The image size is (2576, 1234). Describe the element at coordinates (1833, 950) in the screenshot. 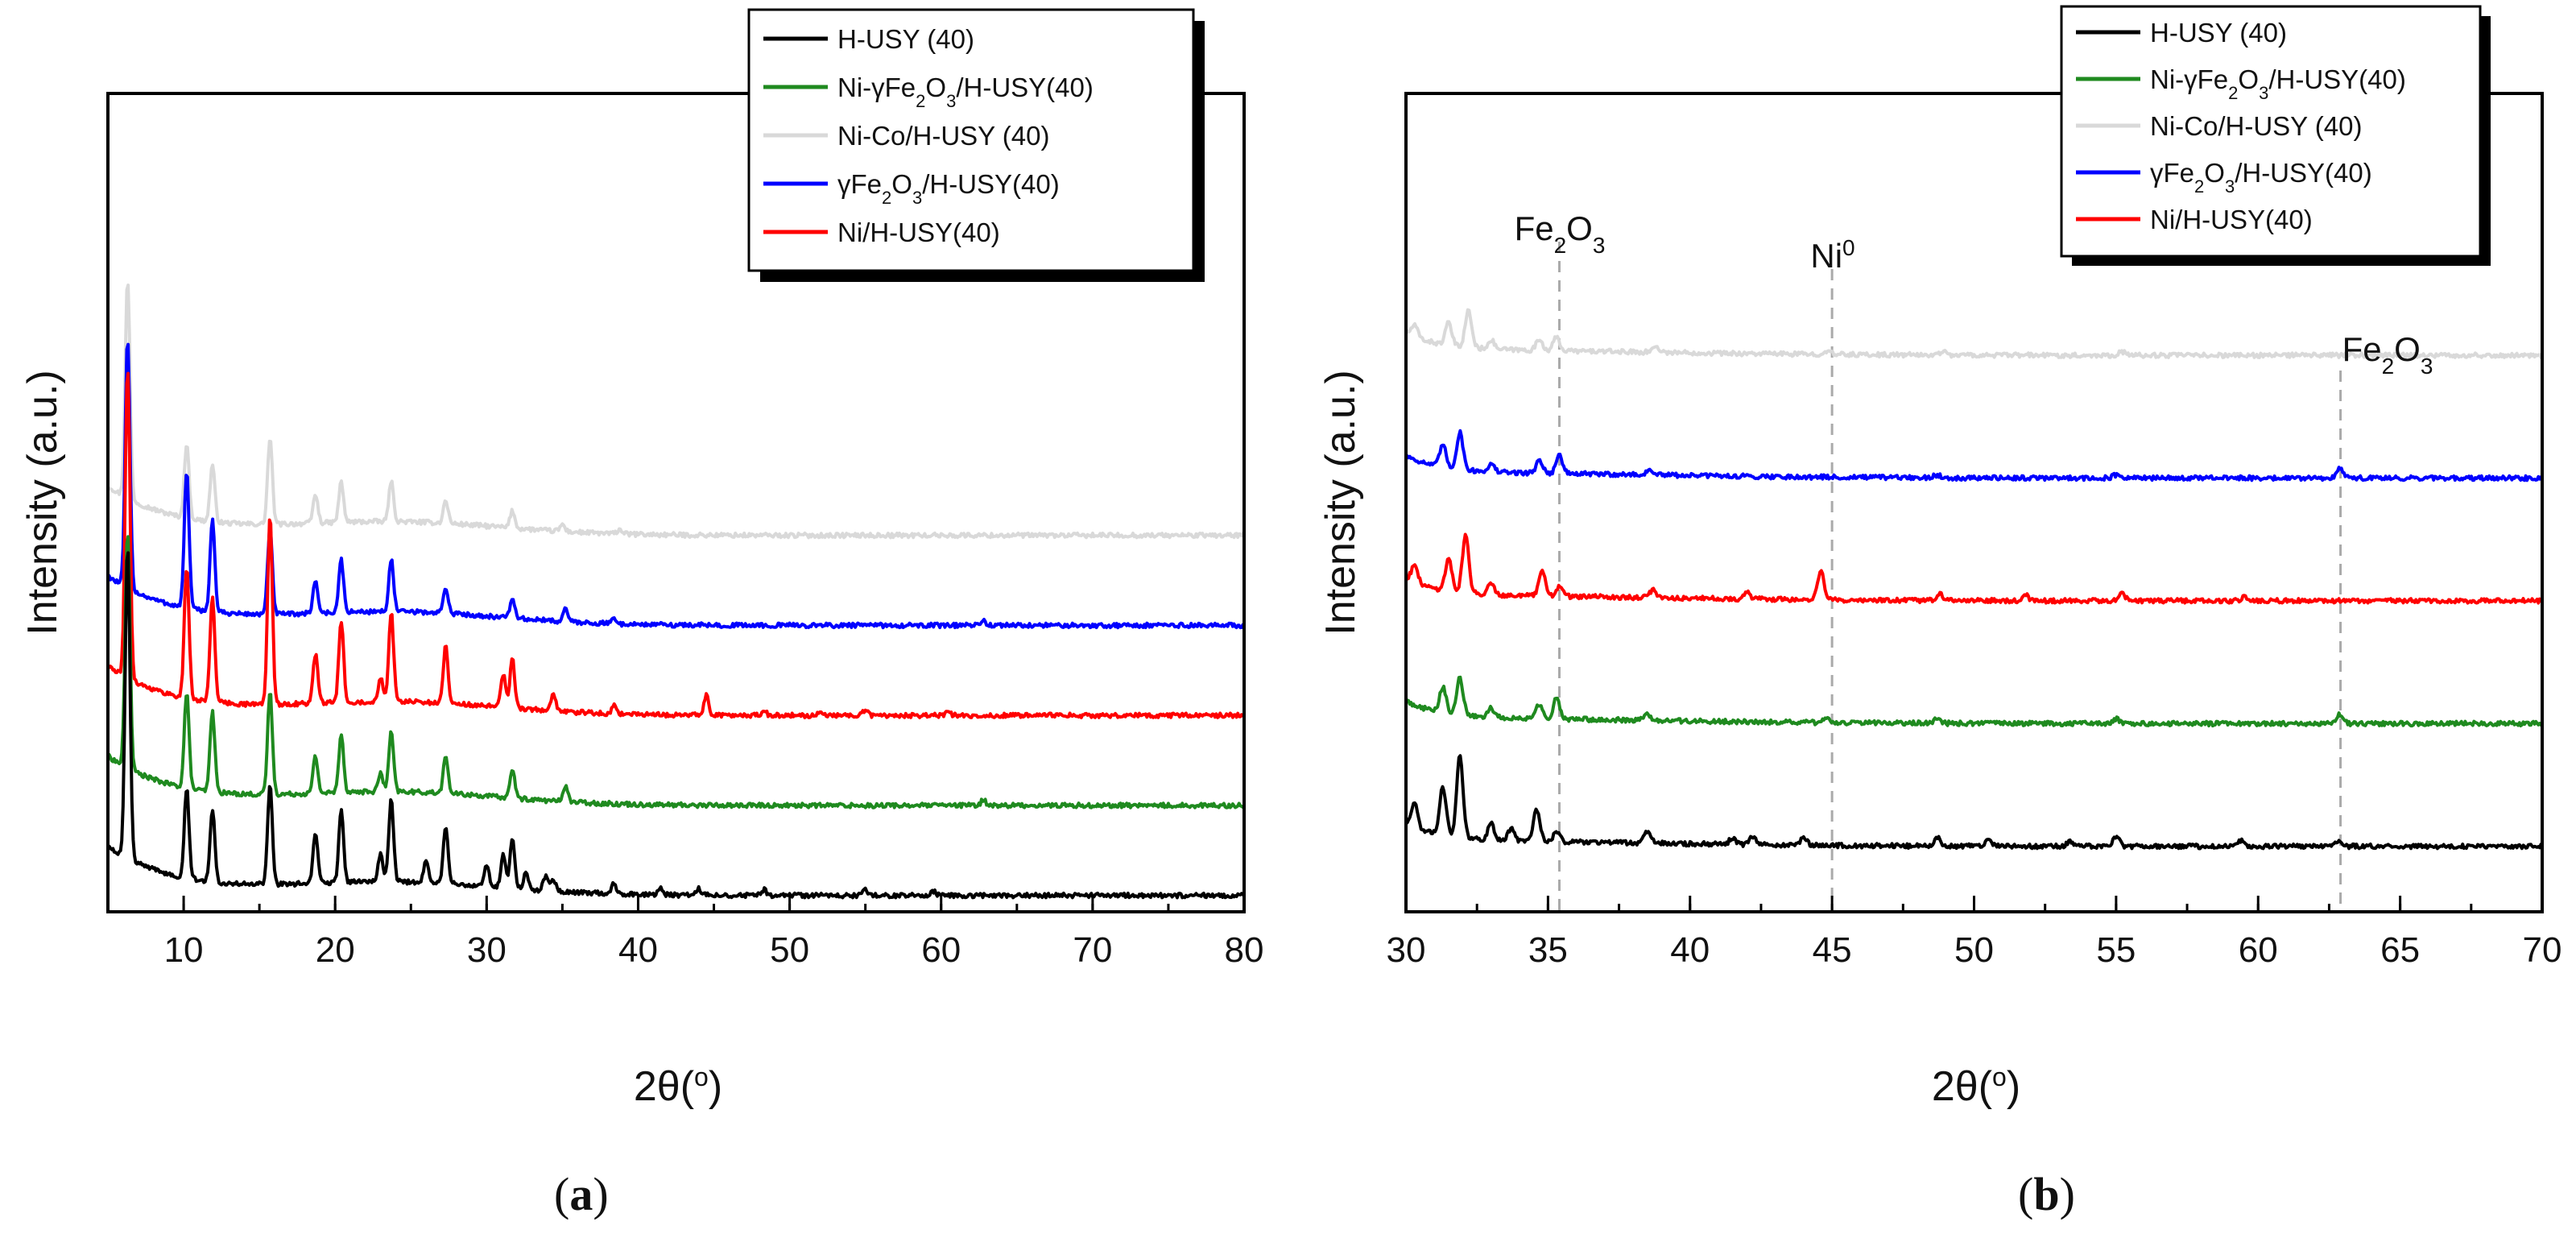

I see `x-tick-label: 45` at that location.